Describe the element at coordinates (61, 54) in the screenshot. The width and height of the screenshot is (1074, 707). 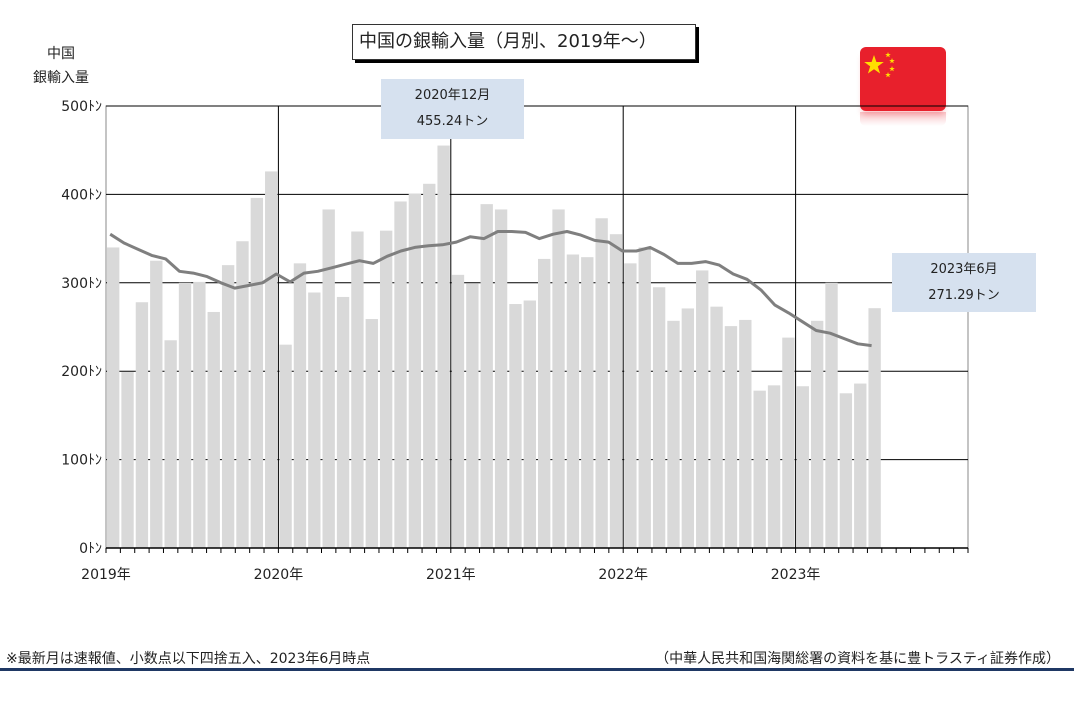
I see `y-axis-unit-line-1: 中国` at that location.